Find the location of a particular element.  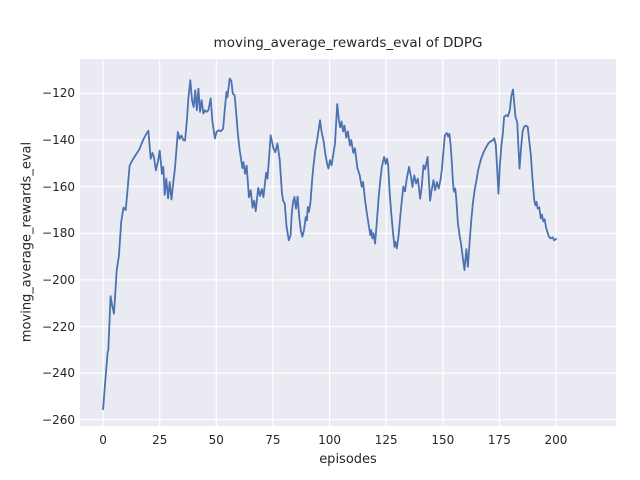

y-tick-label: −220 is located at coordinates (58, 326).